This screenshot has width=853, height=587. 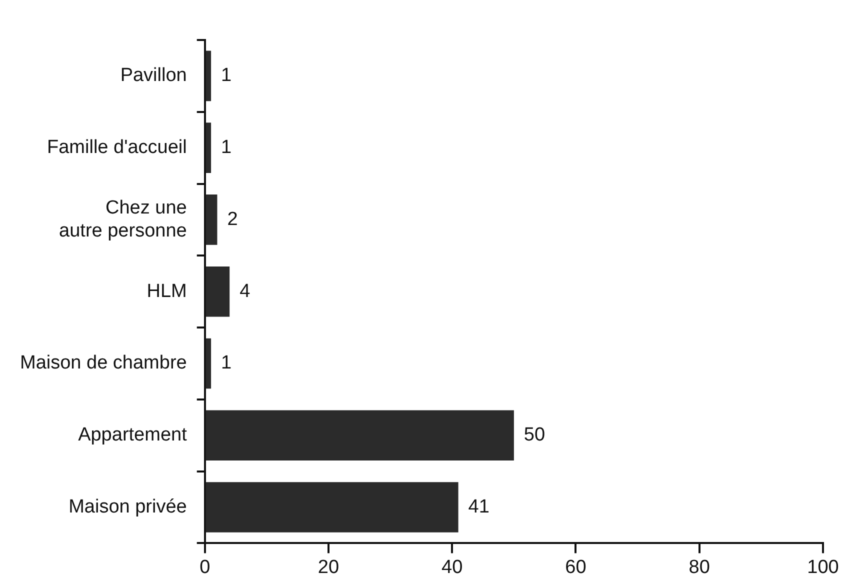 What do you see at coordinates (103, 363) in the screenshot?
I see `y-tick-label: Maison de chambre` at bounding box center [103, 363].